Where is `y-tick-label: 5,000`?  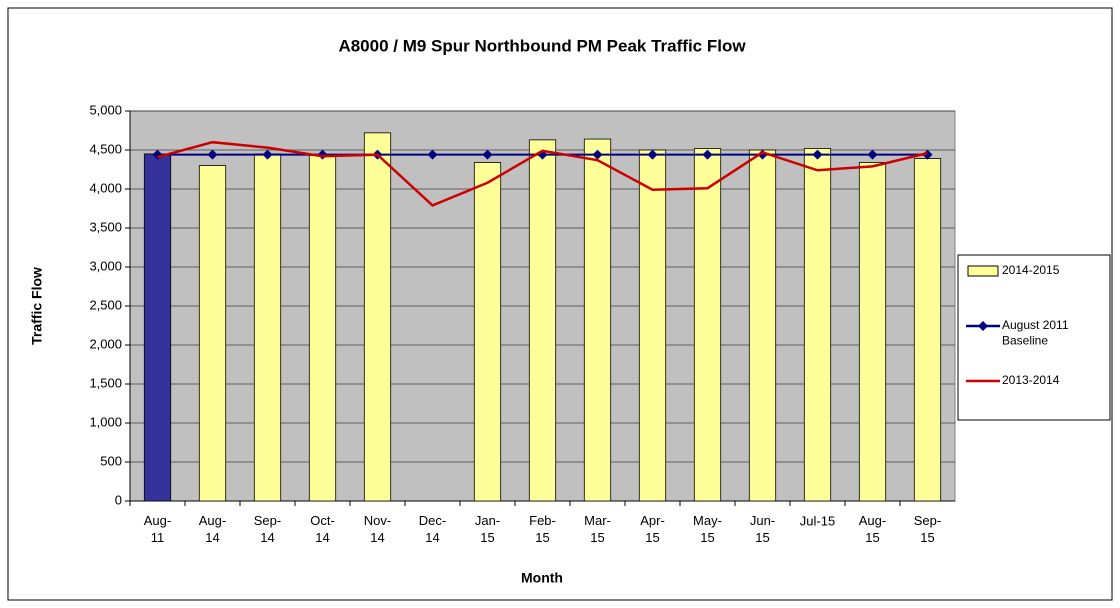
y-tick-label: 5,000 is located at coordinates (105, 109).